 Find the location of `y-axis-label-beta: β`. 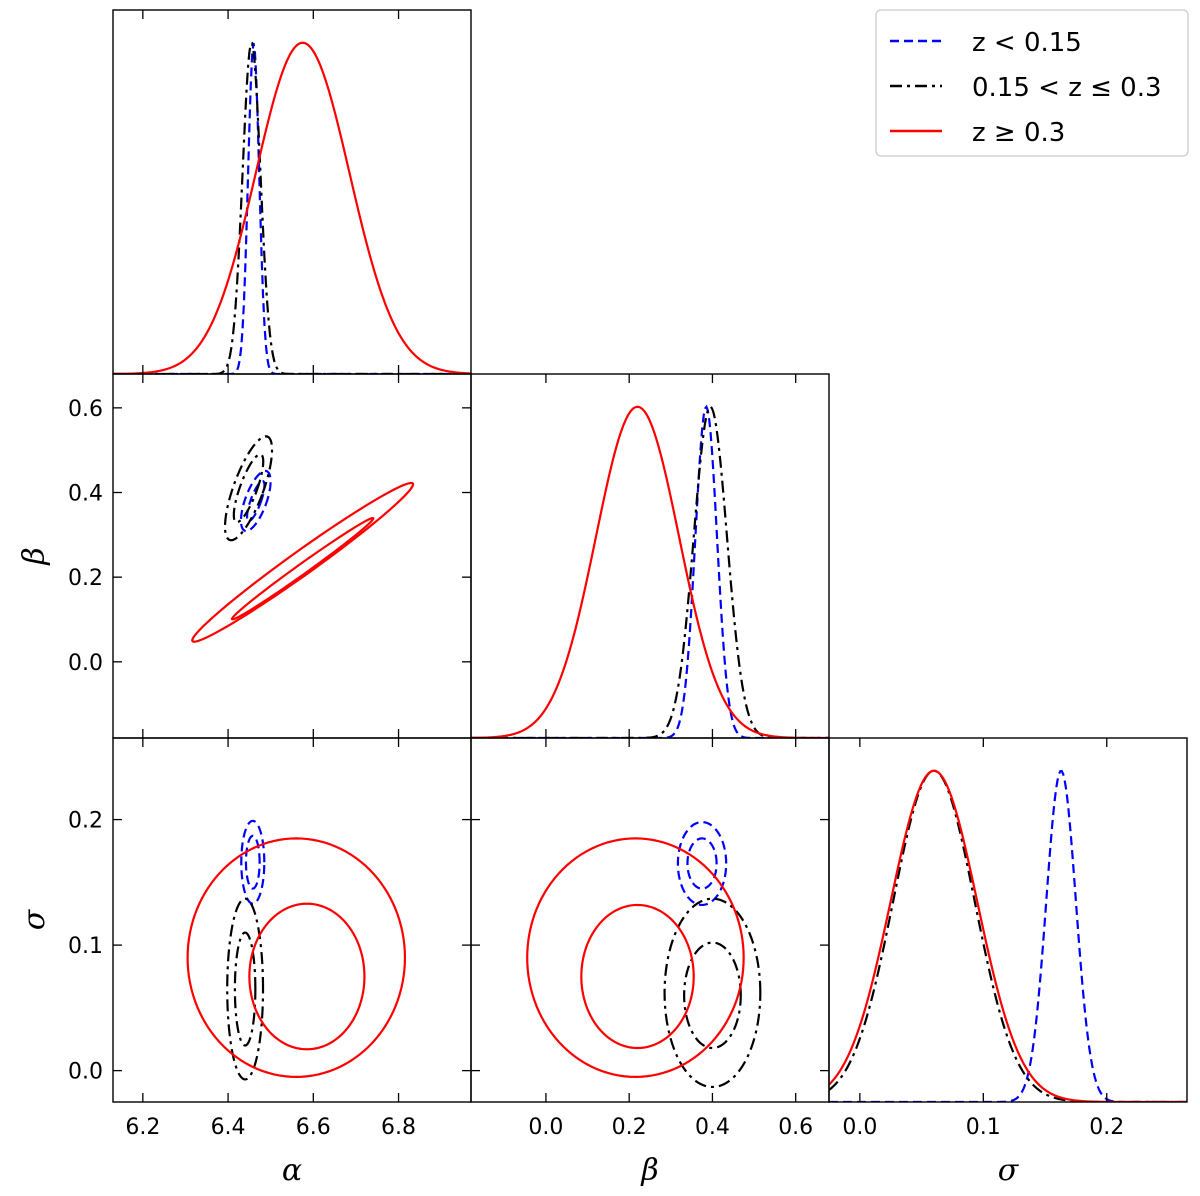

y-axis-label-beta: β is located at coordinates (34, 556).